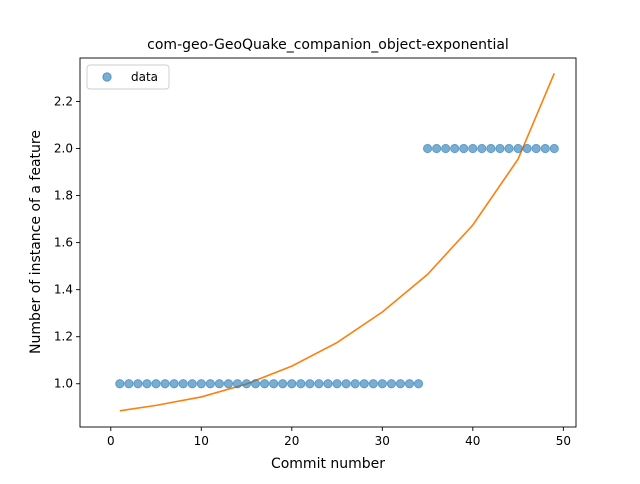 The height and width of the screenshot is (484, 640). What do you see at coordinates (472, 441) in the screenshot?
I see `x-tick-label: 40` at bounding box center [472, 441].